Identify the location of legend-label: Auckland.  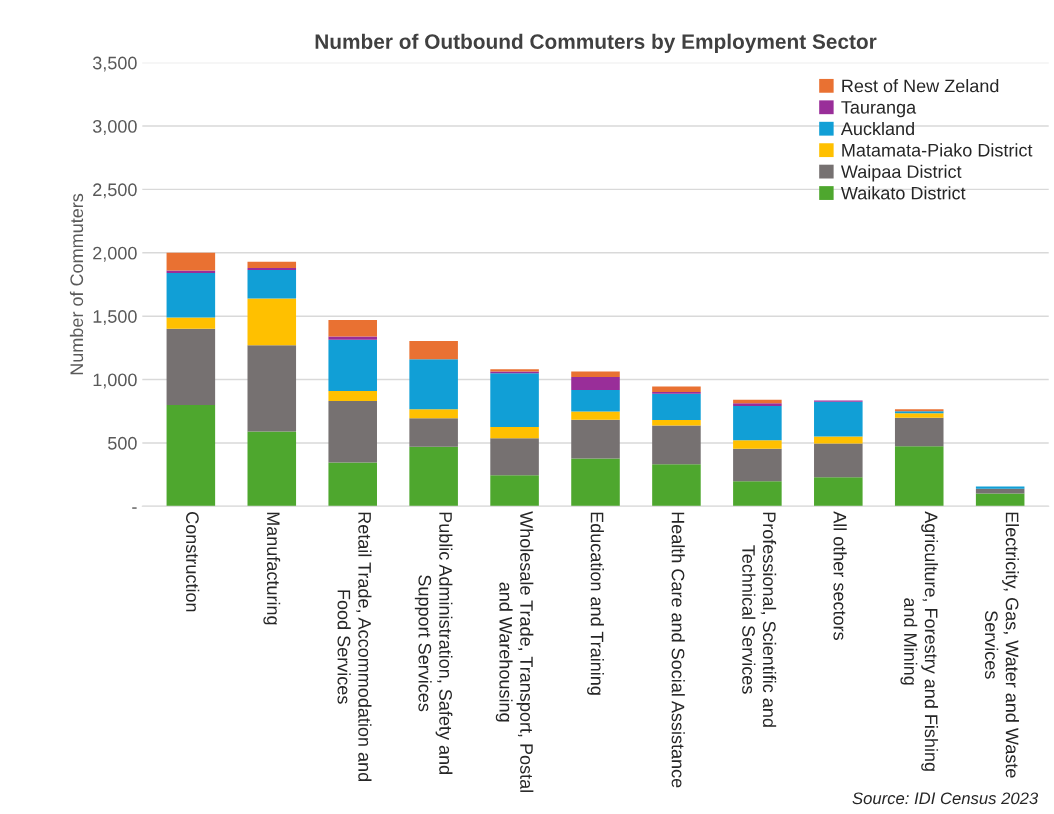
(877, 128).